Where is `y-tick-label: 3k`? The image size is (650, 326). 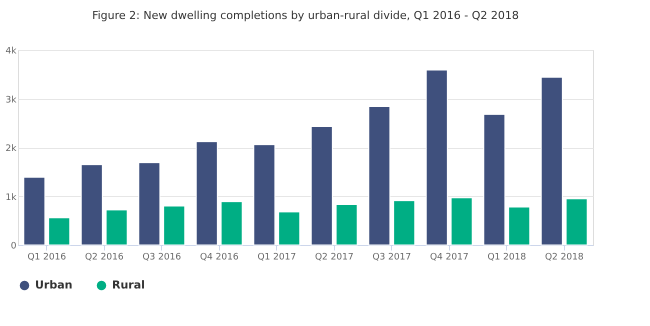
y-tick-label: 3k is located at coordinates (12, 100).